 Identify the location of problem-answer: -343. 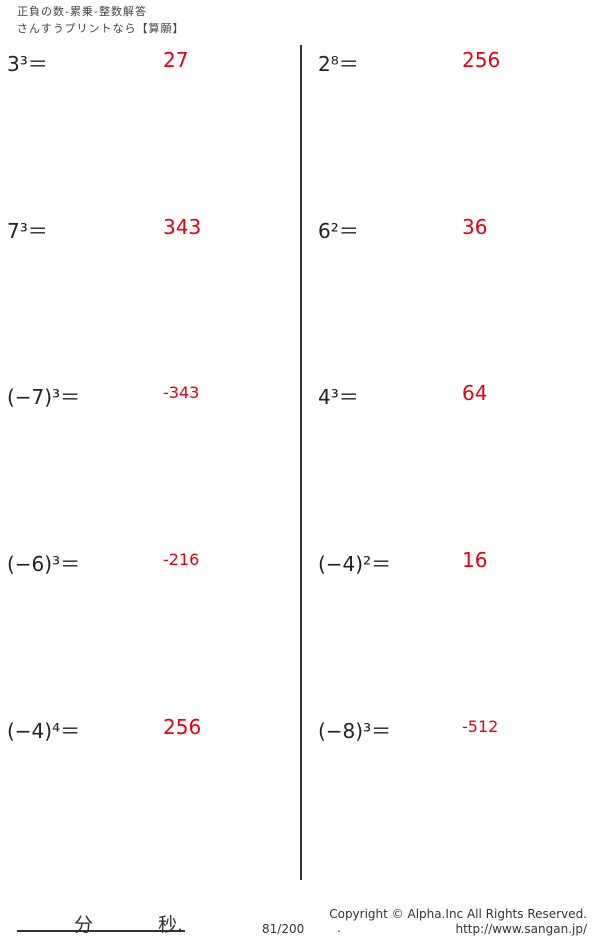
(181, 392).